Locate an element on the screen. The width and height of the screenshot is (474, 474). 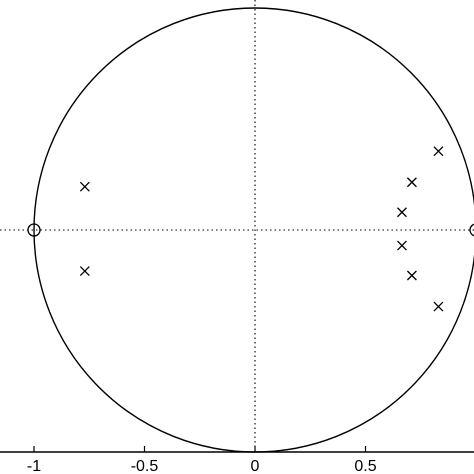
x-tick-label: 0 is located at coordinates (255, 466).